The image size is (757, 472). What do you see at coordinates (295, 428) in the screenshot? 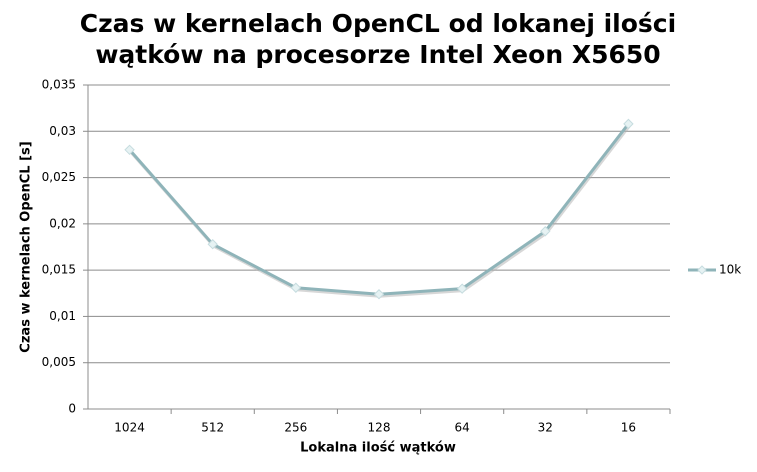
I see `x-tick-label: 256` at bounding box center [295, 428].